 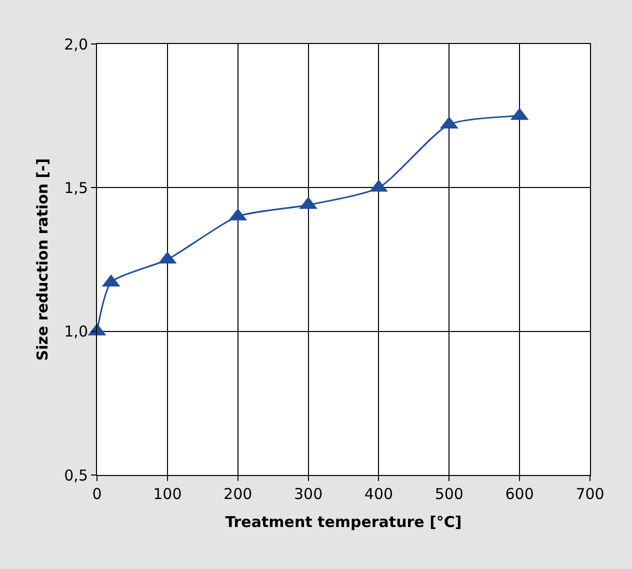 What do you see at coordinates (590, 494) in the screenshot?
I see `x-tick-label: 700` at bounding box center [590, 494].